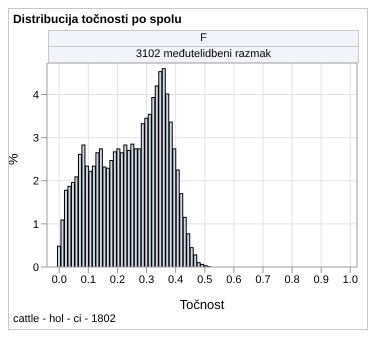 The height and width of the screenshot is (340, 378). Describe the element at coordinates (35, 182) in the screenshot. I see `y-tick-label: 2` at that location.